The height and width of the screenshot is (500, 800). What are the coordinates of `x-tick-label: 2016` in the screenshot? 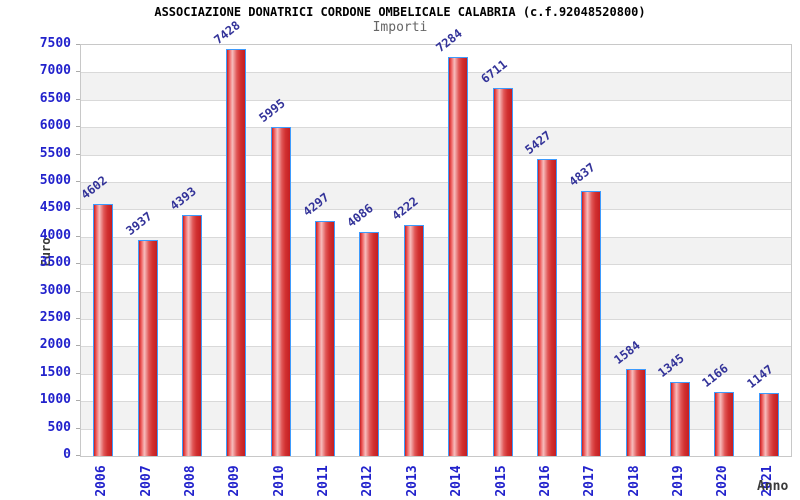 It's located at (545, 481).